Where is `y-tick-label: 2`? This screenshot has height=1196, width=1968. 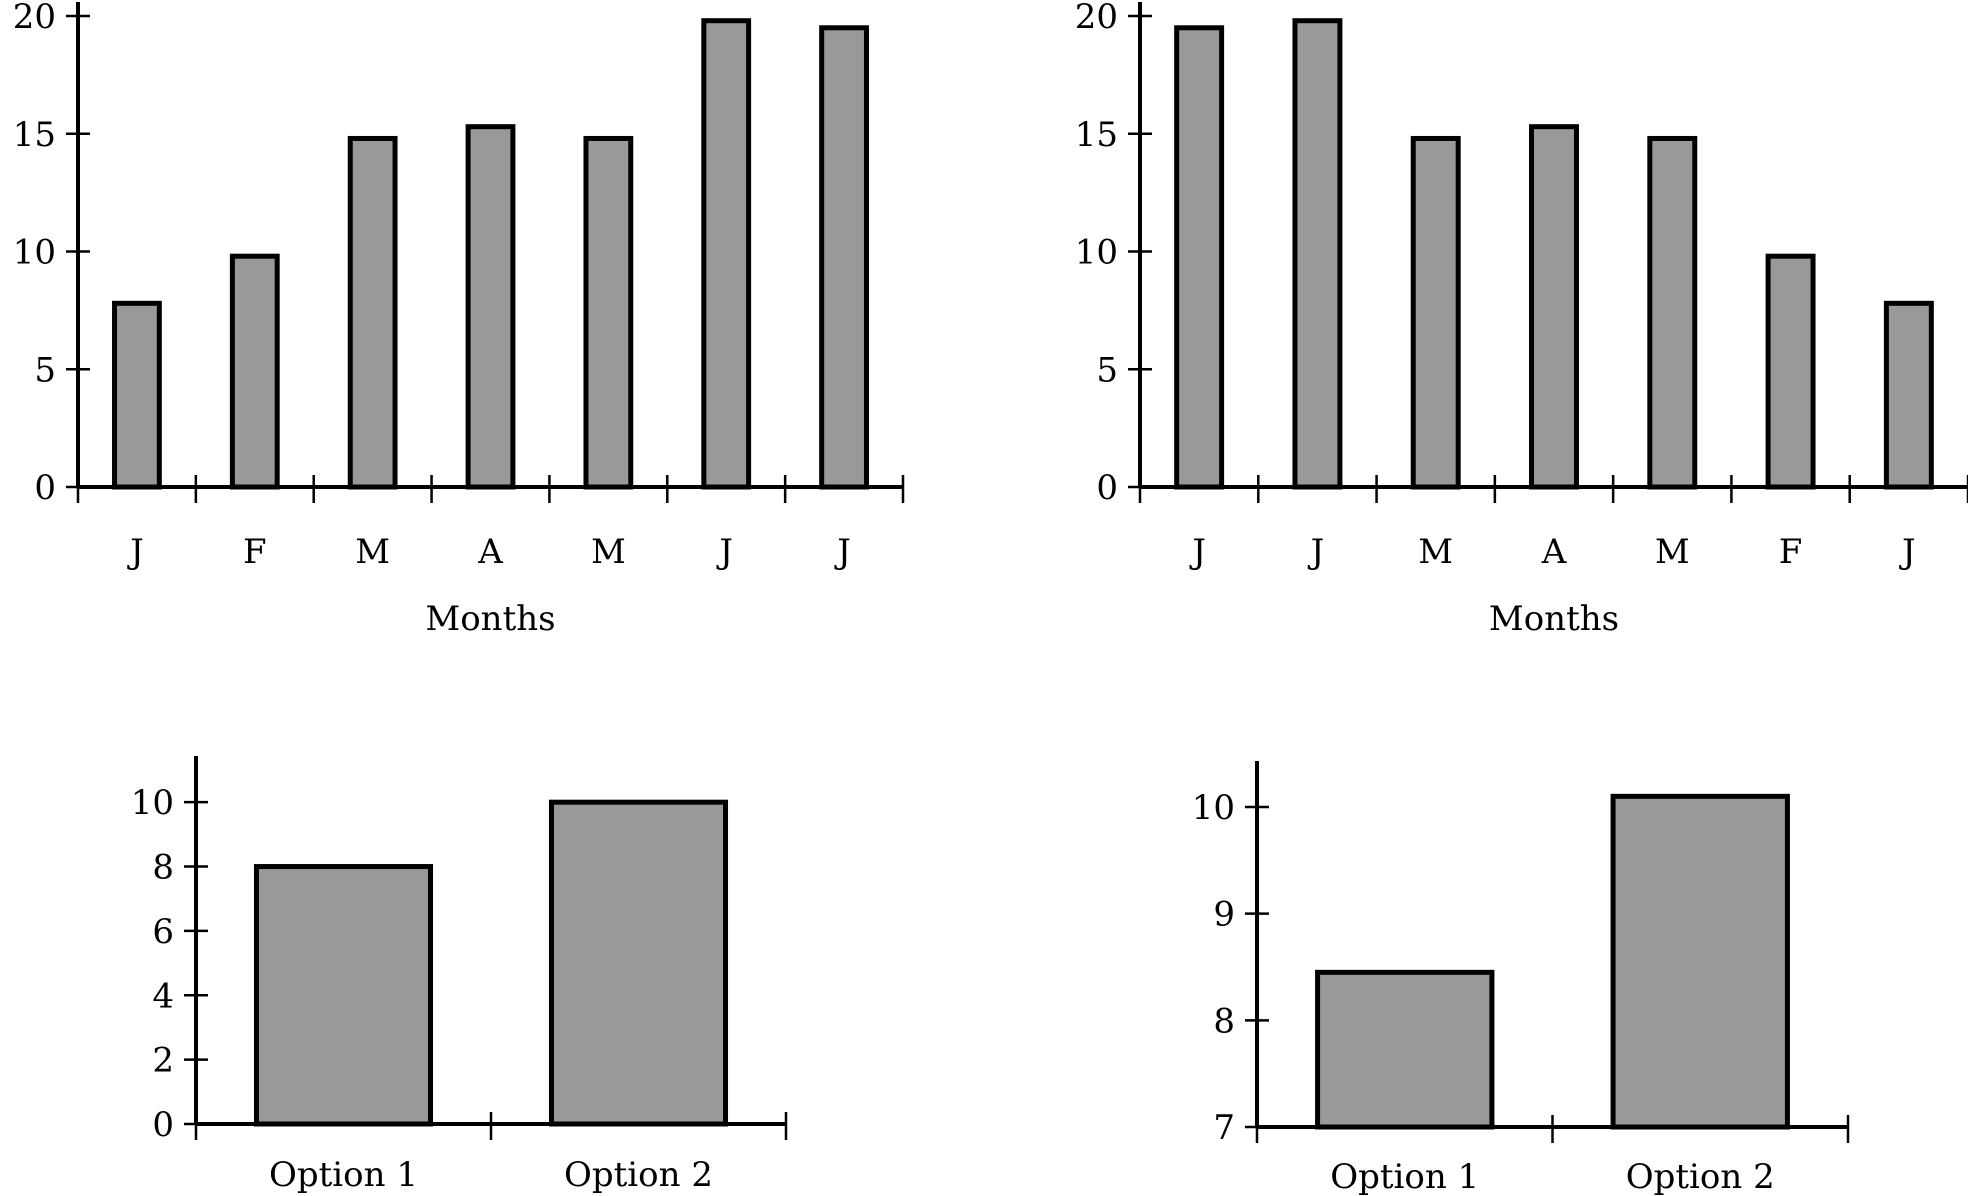
y-tick-label: 2 is located at coordinates (163, 1061).